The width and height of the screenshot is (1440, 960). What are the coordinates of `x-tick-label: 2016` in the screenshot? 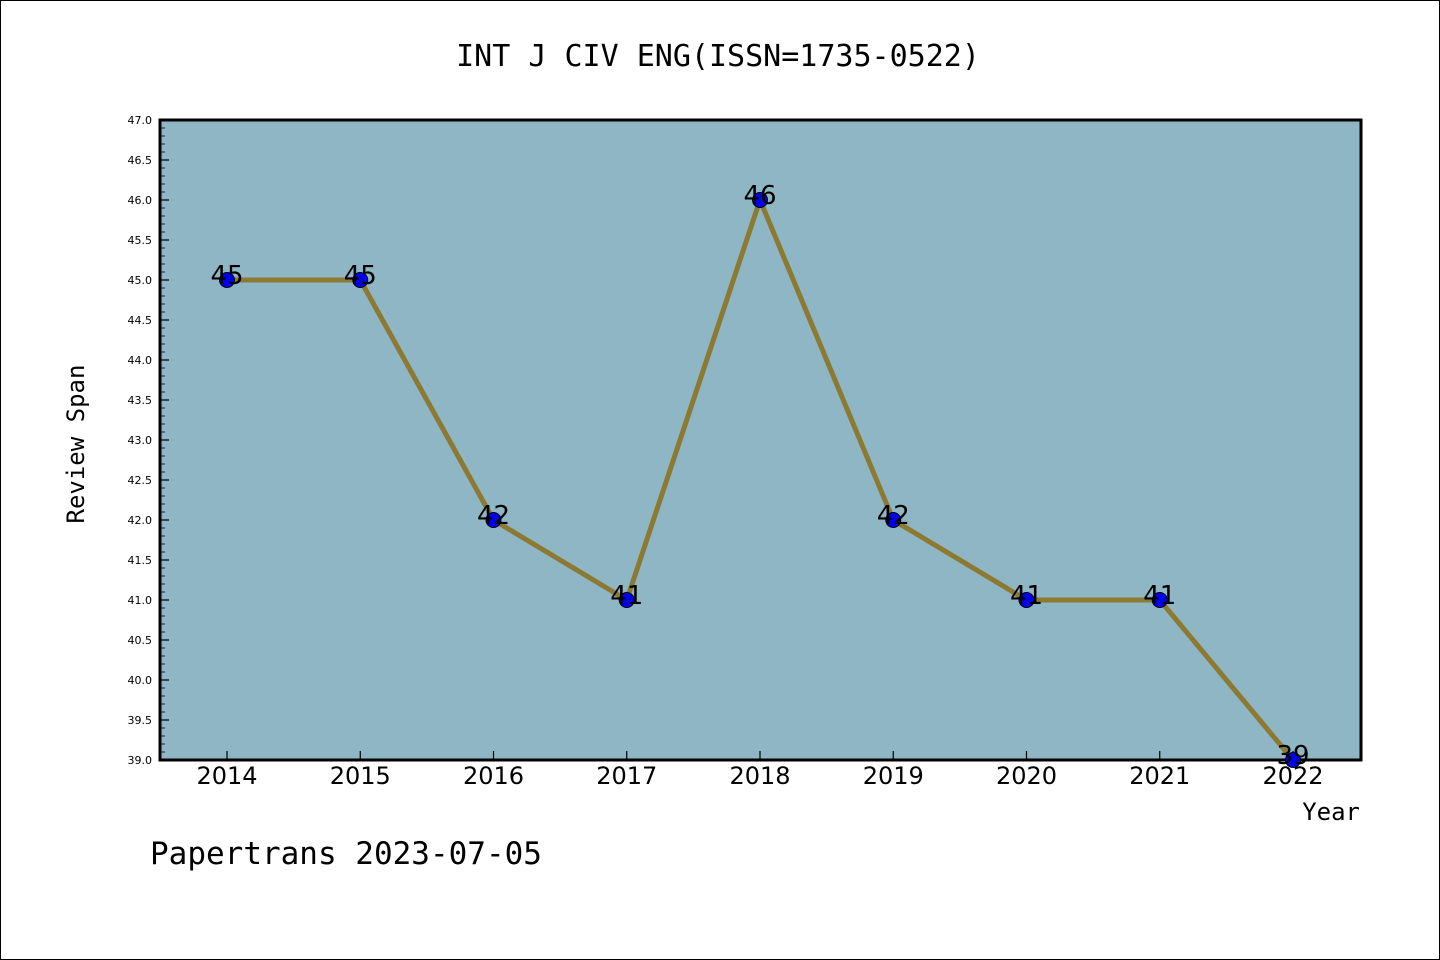 It's located at (493, 776).